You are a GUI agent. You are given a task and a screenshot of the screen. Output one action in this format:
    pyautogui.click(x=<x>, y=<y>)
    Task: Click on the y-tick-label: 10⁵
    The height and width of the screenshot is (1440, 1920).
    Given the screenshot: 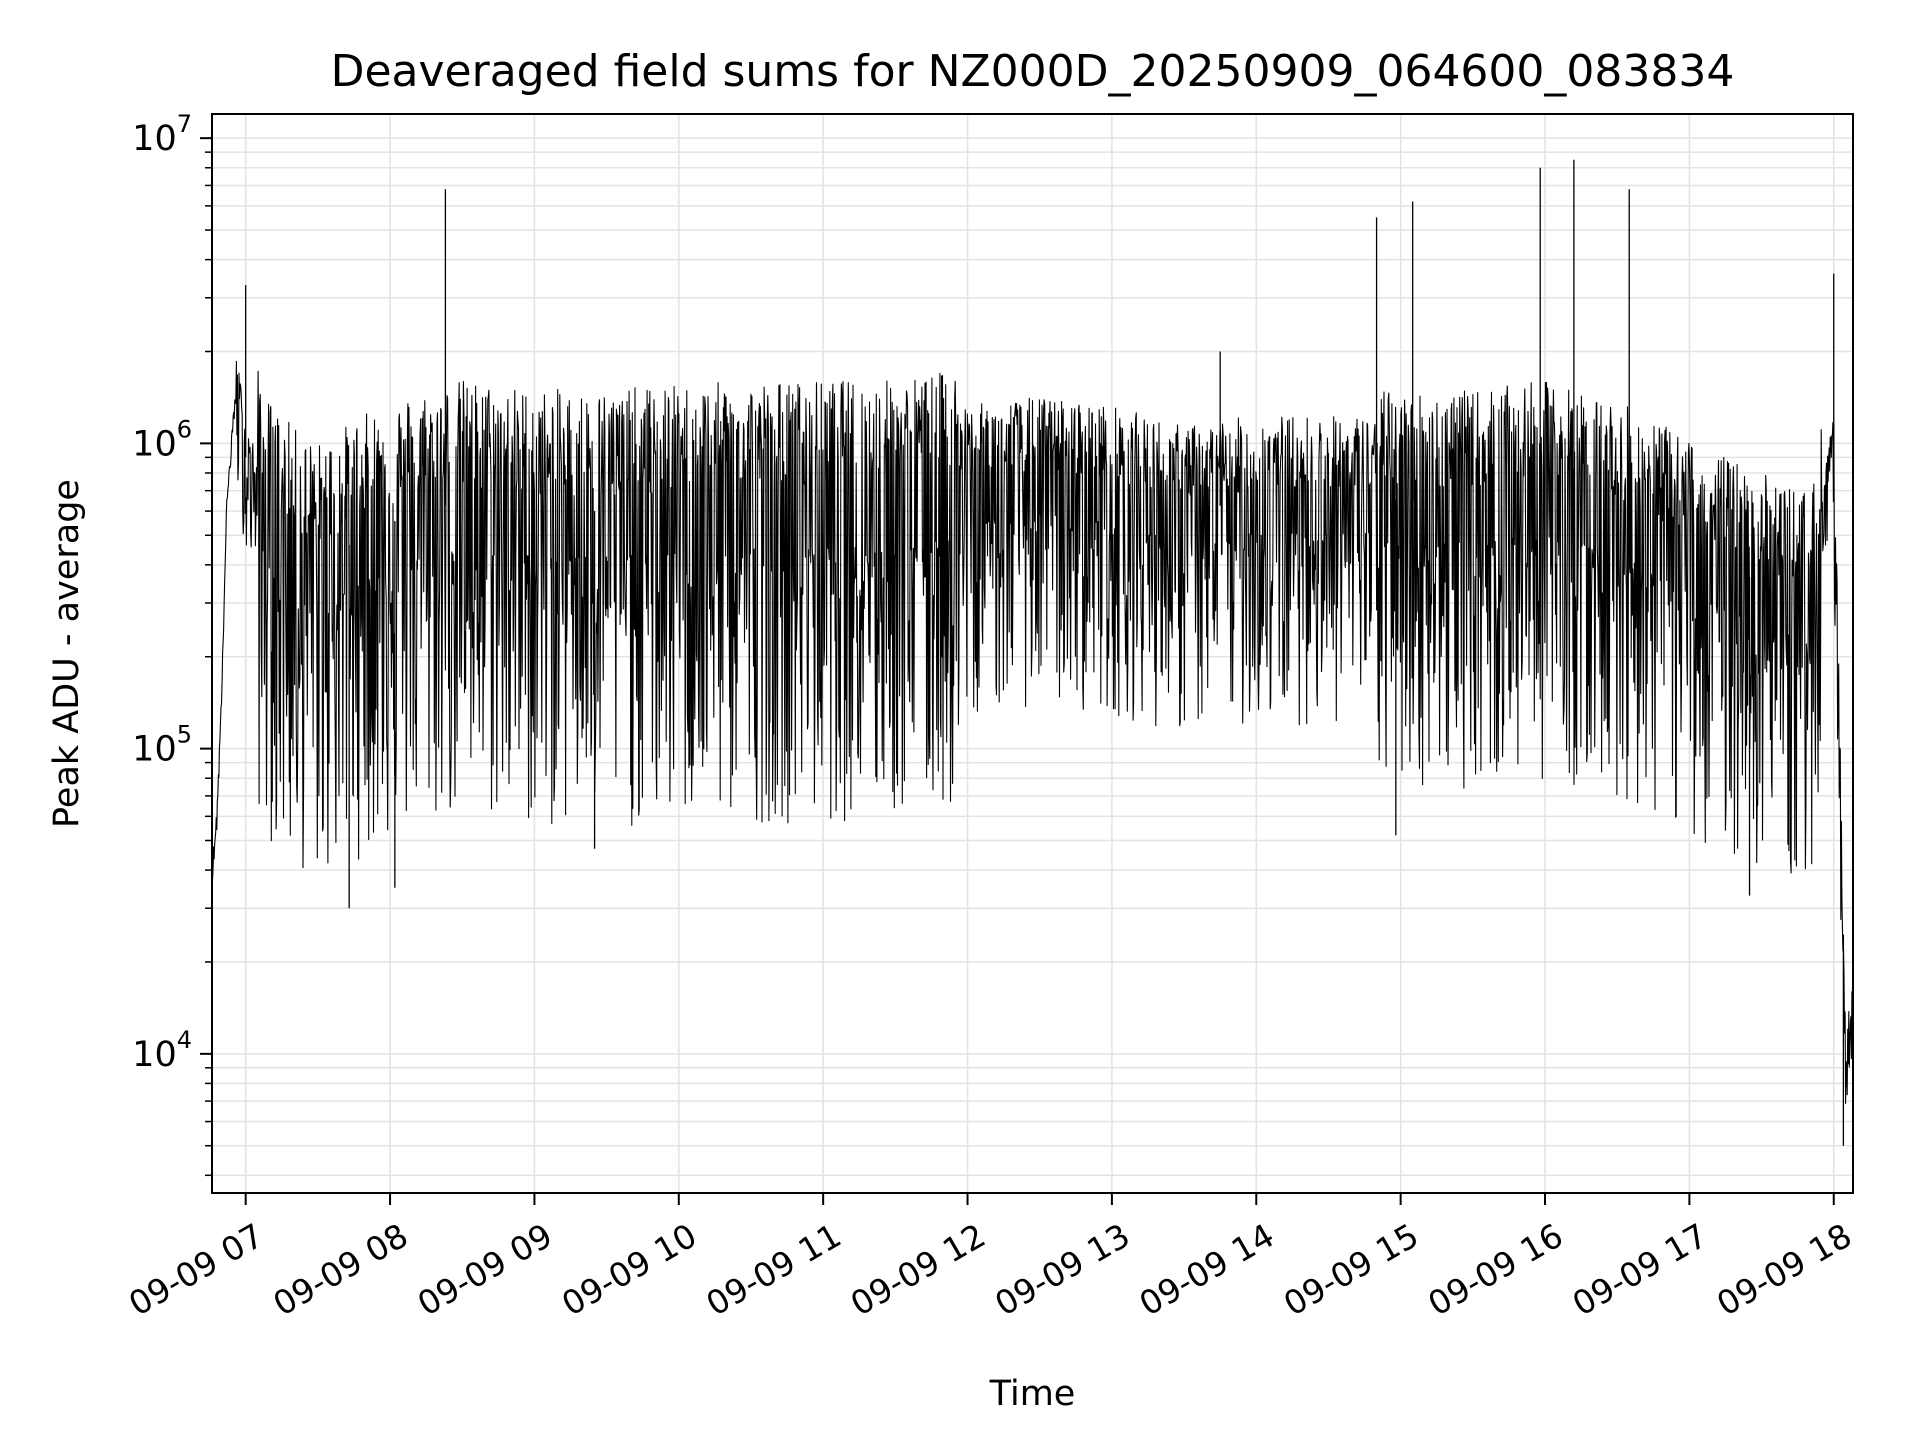 What is the action you would take?
    pyautogui.click(x=162, y=745)
    